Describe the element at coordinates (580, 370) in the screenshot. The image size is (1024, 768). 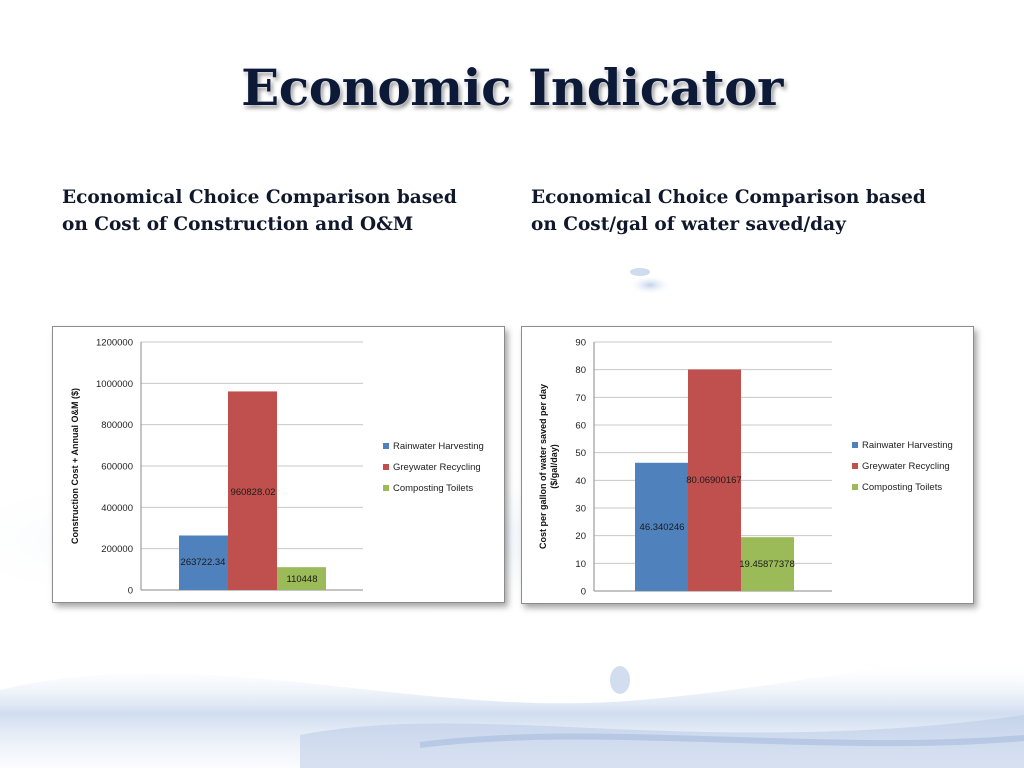
I see `y-tick-label: 80` at that location.